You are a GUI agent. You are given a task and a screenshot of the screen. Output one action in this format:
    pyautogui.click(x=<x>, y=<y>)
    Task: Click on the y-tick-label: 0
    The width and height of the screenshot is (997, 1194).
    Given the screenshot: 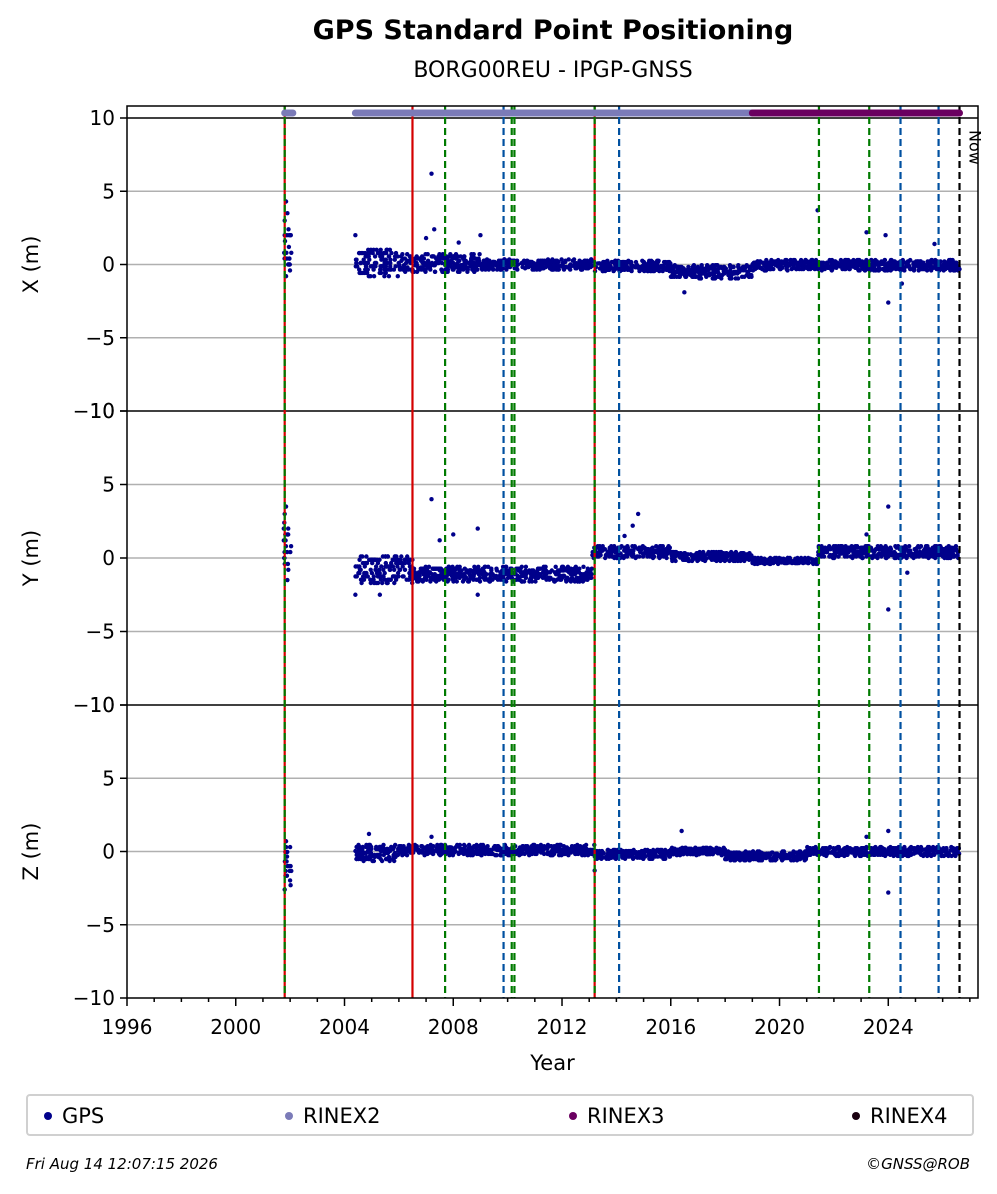 What is the action you would take?
    pyautogui.click(x=108, y=852)
    